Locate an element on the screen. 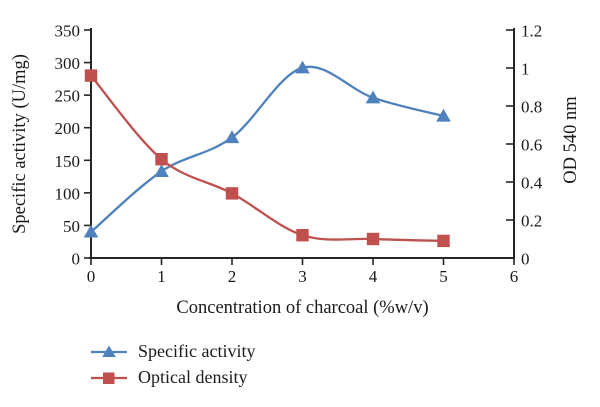 The image size is (600, 407). legend-label-optical-density: Optical density is located at coordinates (193, 377).